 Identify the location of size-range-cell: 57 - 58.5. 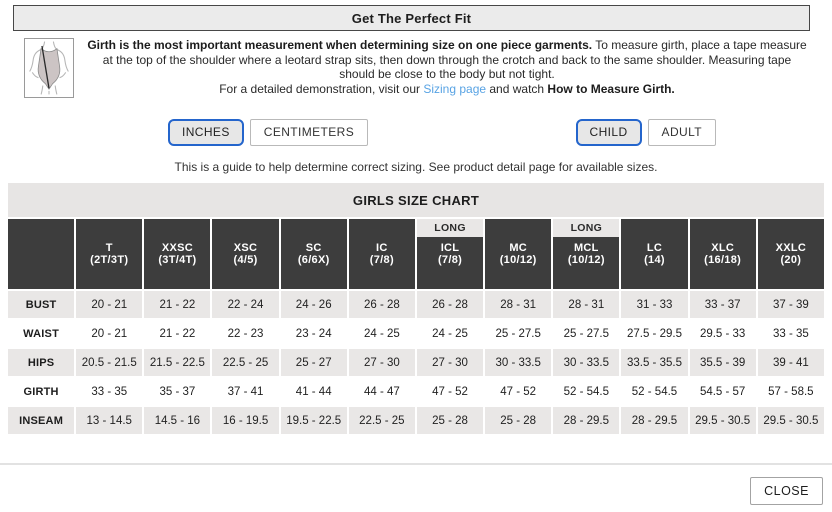
(790, 392).